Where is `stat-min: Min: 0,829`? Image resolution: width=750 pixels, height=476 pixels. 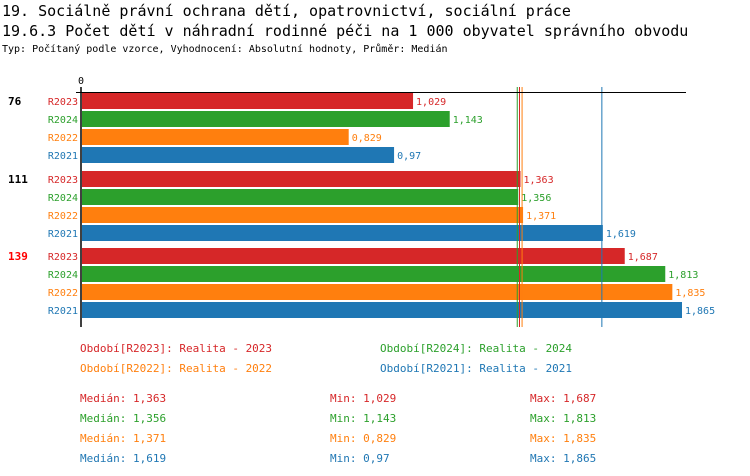
stat-min: Min: 0,829 is located at coordinates (363, 438).